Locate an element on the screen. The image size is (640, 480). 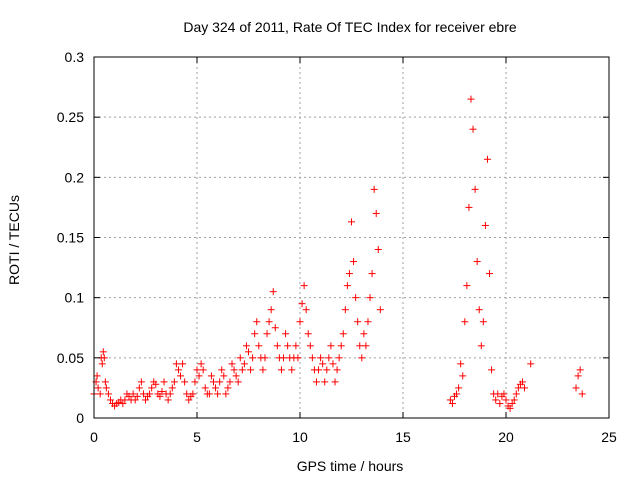
x-tick-labels: 0 5 10 15 20 25 is located at coordinates (353, 437).